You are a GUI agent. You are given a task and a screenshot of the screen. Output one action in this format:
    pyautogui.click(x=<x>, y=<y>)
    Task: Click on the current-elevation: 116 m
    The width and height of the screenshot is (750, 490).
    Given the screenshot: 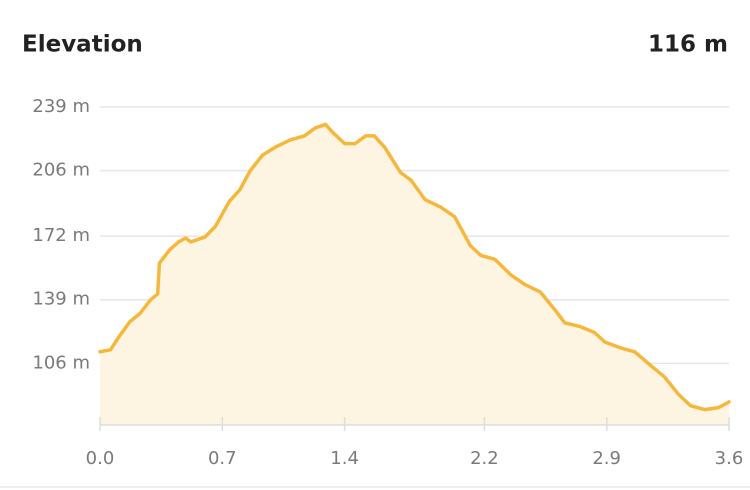 What is the action you would take?
    pyautogui.click(x=688, y=45)
    